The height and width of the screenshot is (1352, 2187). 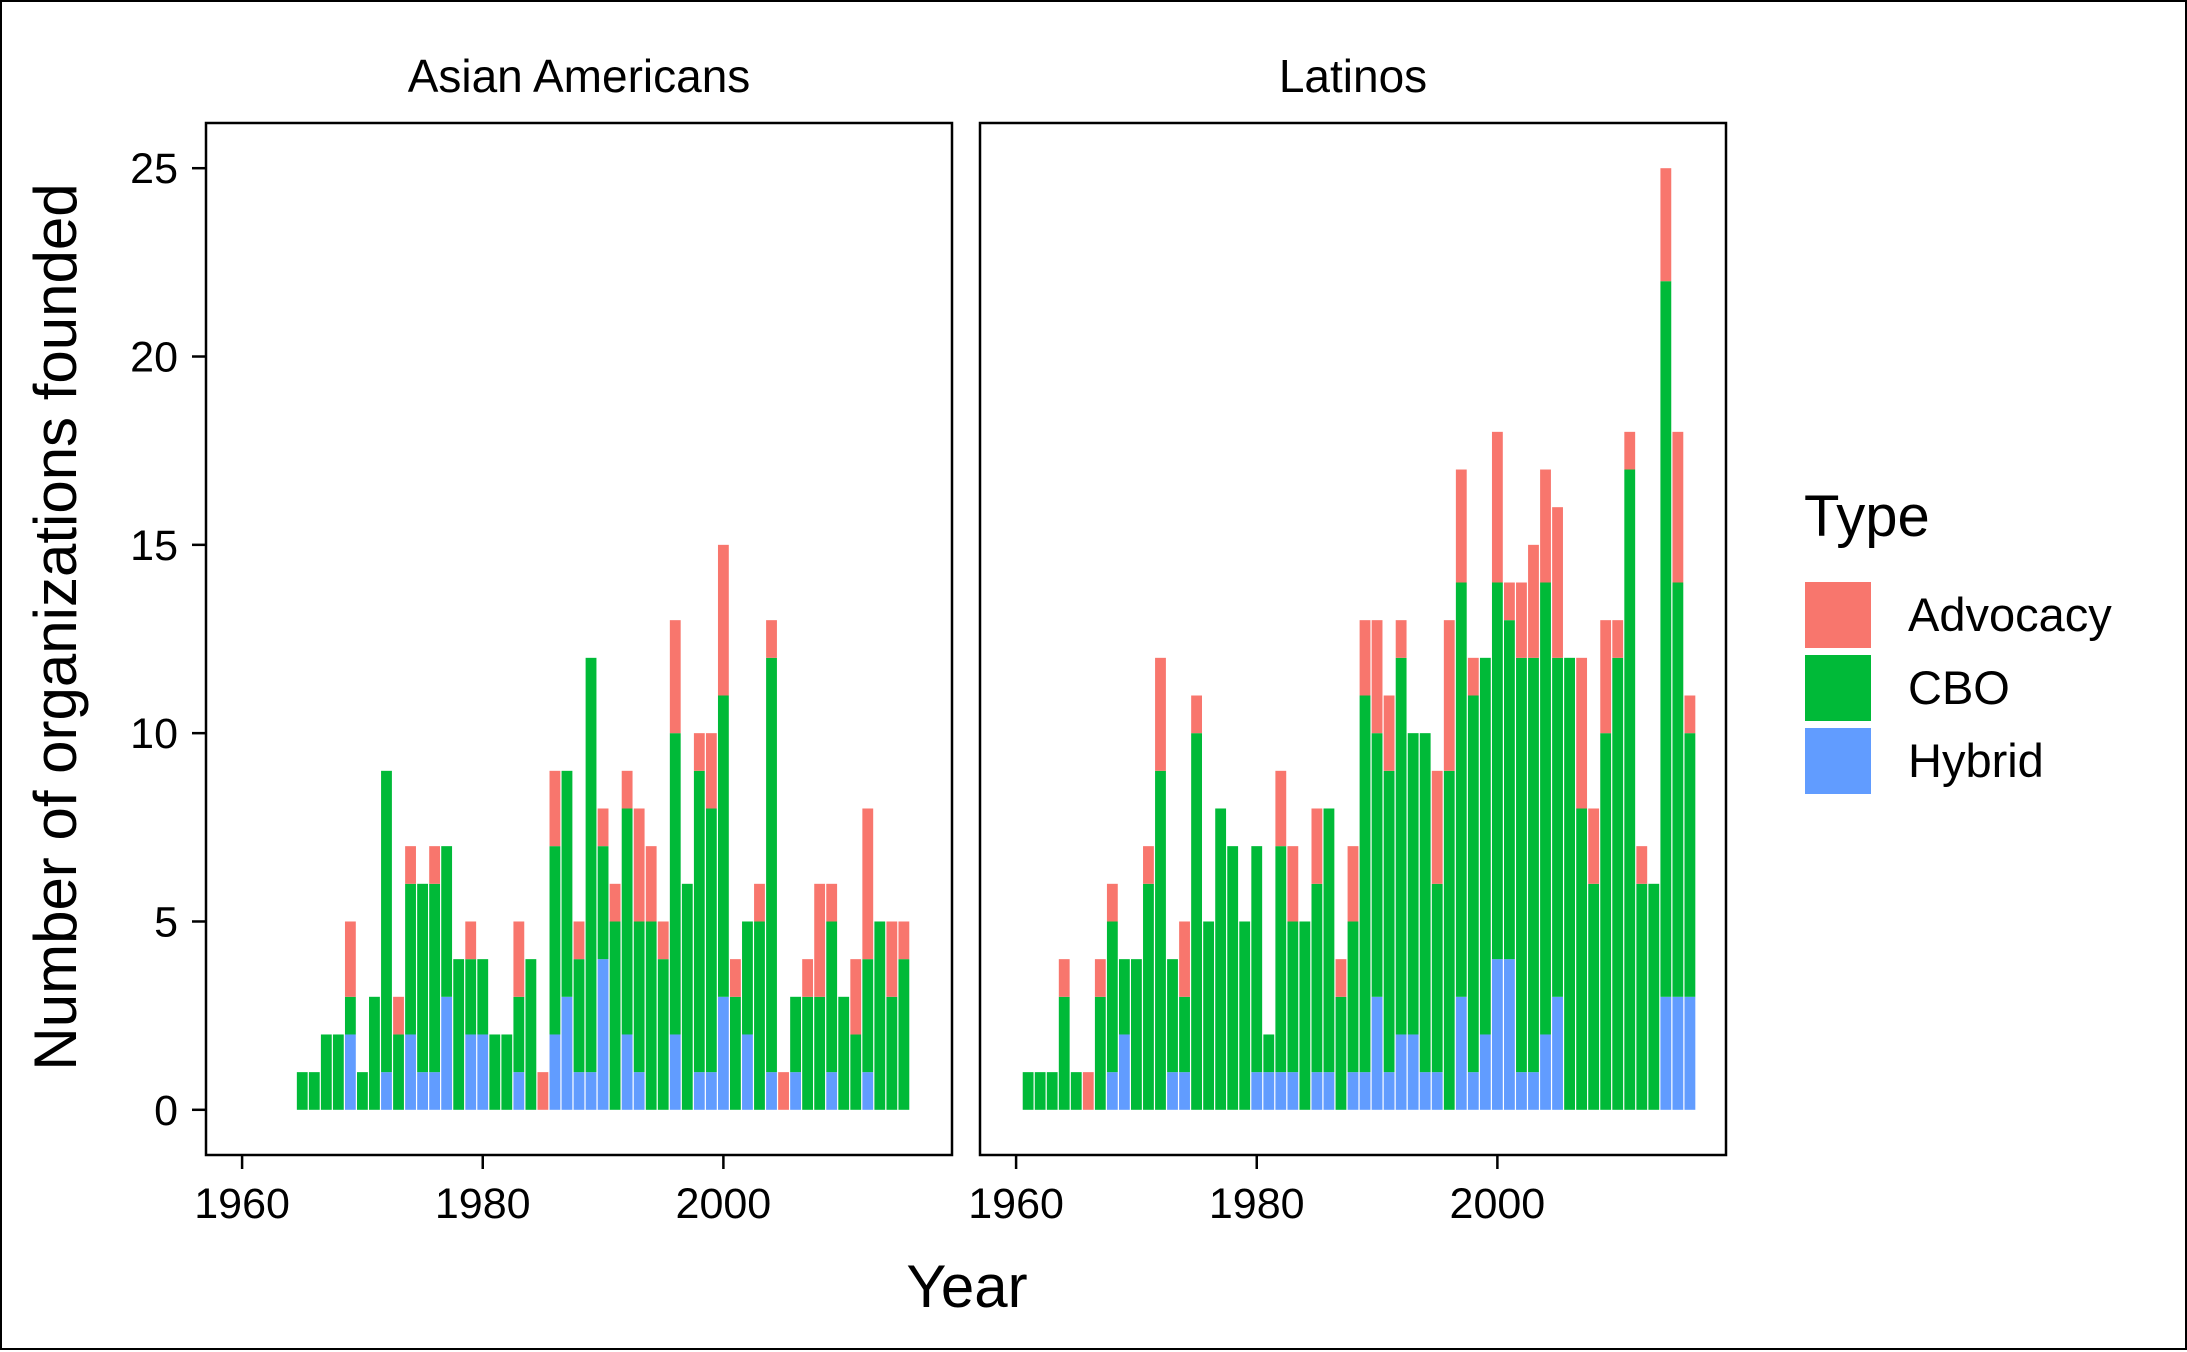 What do you see at coordinates (1437, 978) in the screenshot?
I see `bar-latinos-1995-cbo` at bounding box center [1437, 978].